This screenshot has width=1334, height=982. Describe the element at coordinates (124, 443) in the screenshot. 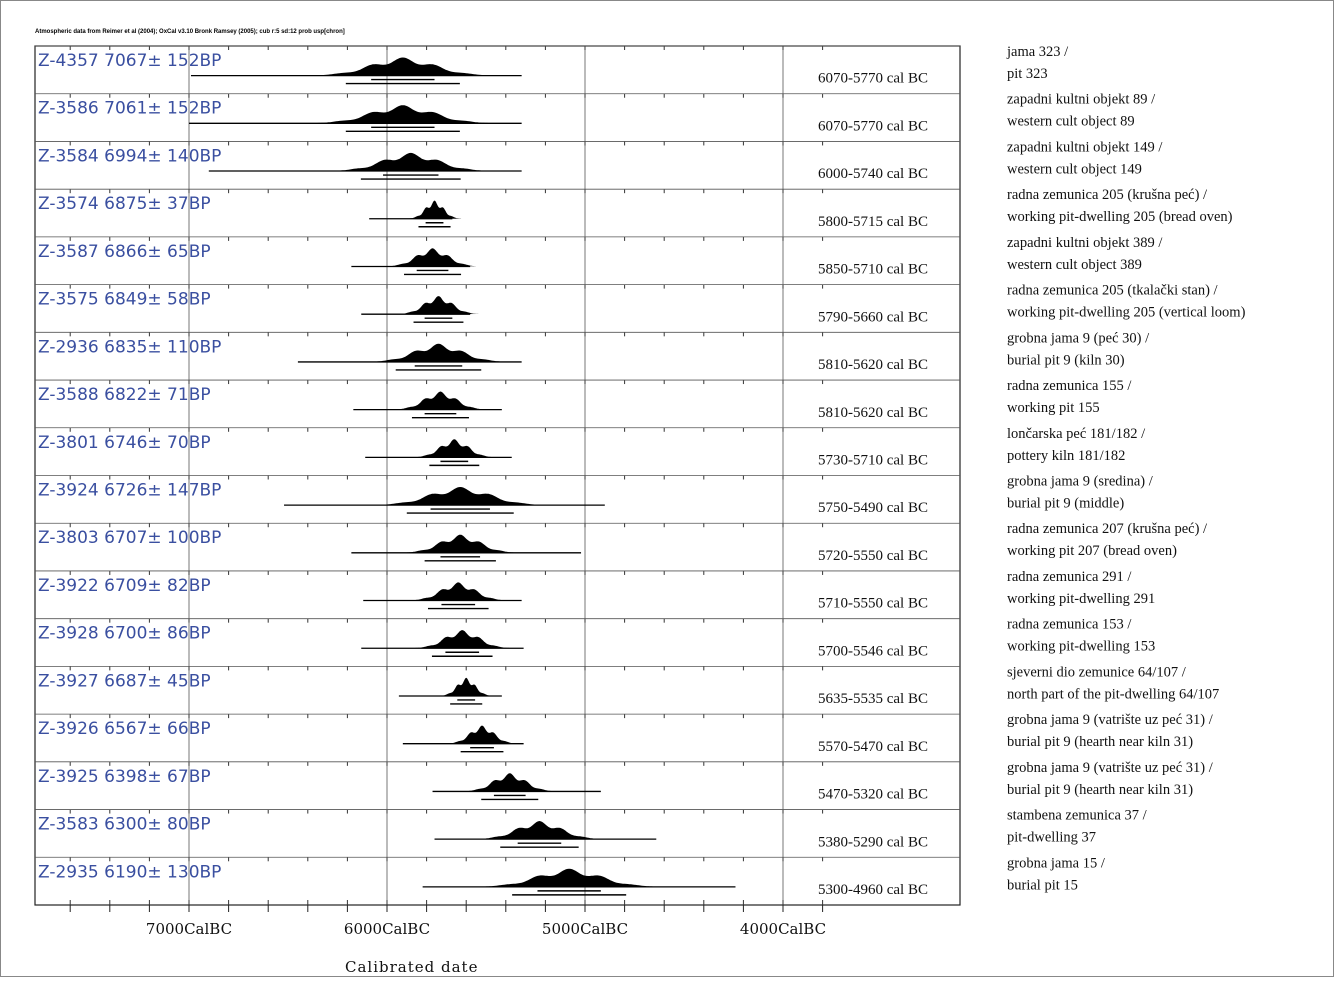

I see `sample-label: Z-3801 6746± 70BP` at that location.